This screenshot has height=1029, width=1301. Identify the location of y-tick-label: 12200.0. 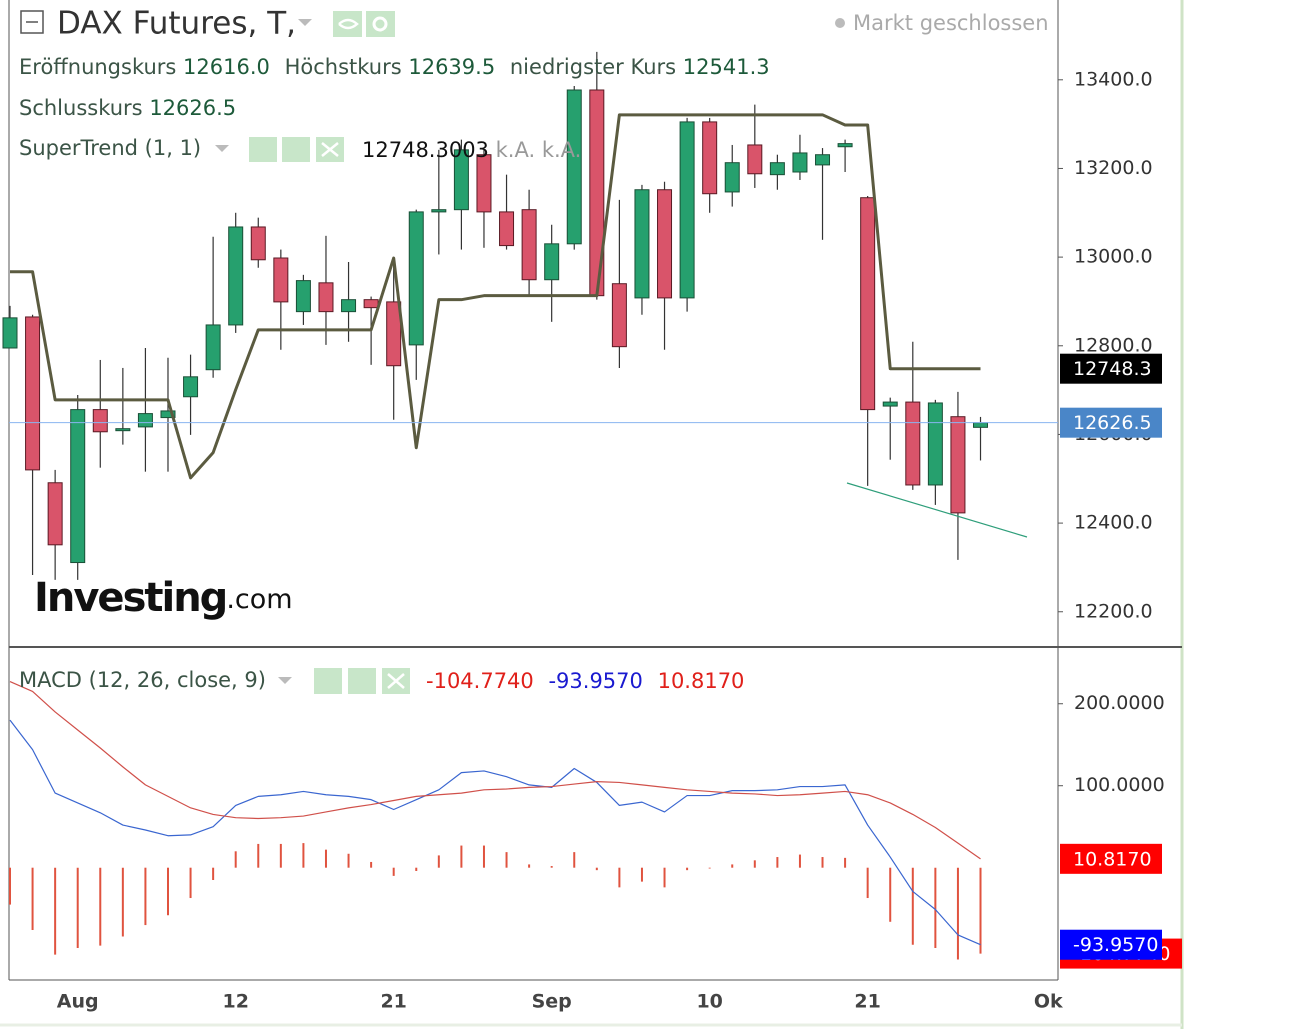
(1113, 611).